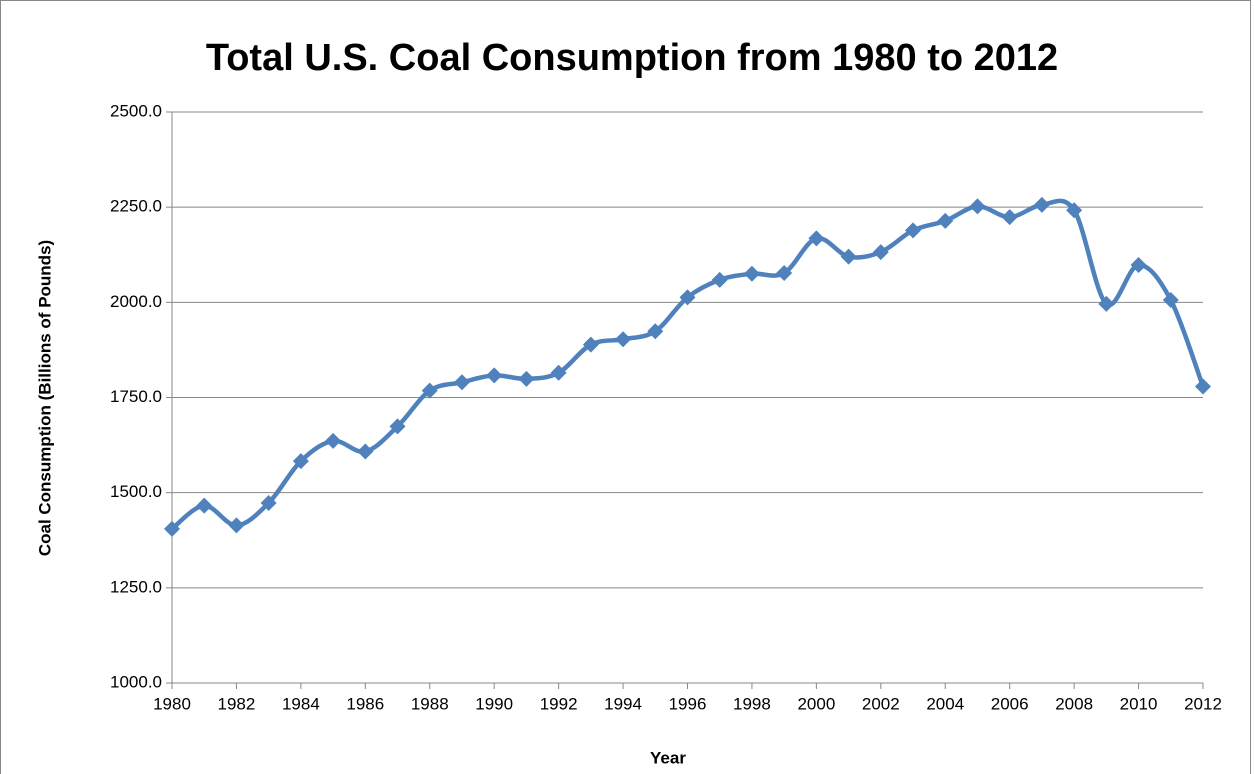  What do you see at coordinates (136, 491) in the screenshot?
I see `y-tick-label: 1500.0` at bounding box center [136, 491].